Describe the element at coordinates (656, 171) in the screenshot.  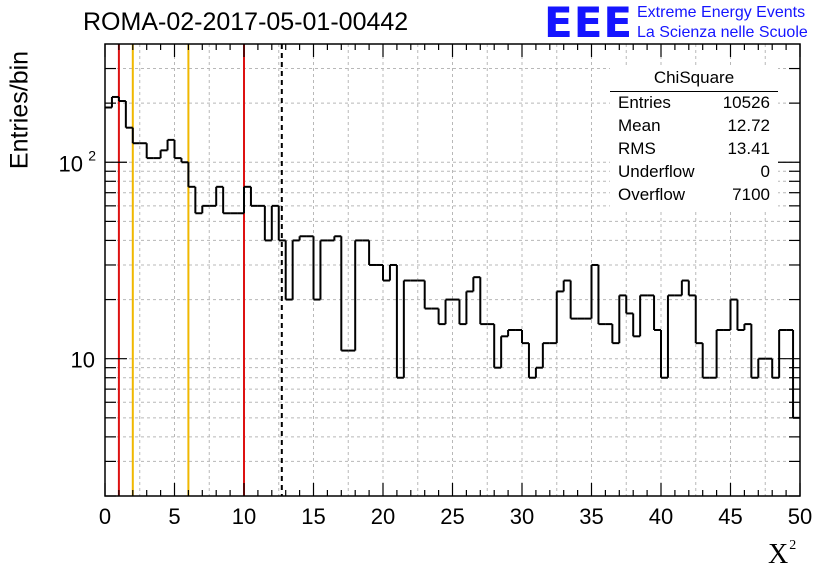
I see `stats-label: Underflow` at that location.